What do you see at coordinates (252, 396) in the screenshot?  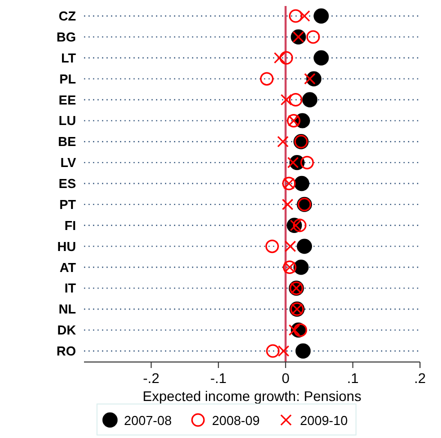 I see `x-axis-title: Expected income growth: Pensions` at bounding box center [252, 396].